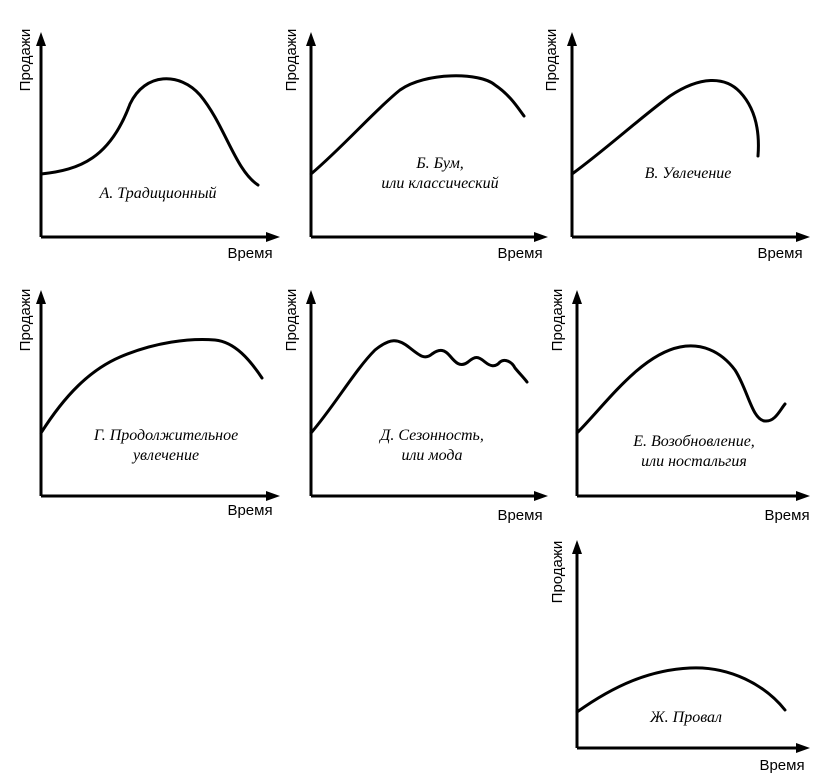  Describe the element at coordinates (439, 183) in the screenshot. I see `panel-label-line-2: или классический` at that location.